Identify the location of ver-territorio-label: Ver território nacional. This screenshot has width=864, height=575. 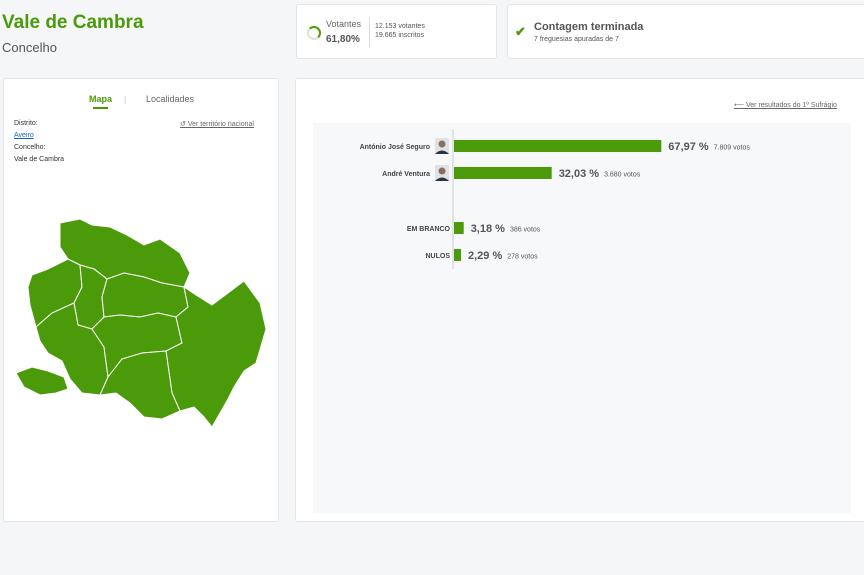
(220, 124).